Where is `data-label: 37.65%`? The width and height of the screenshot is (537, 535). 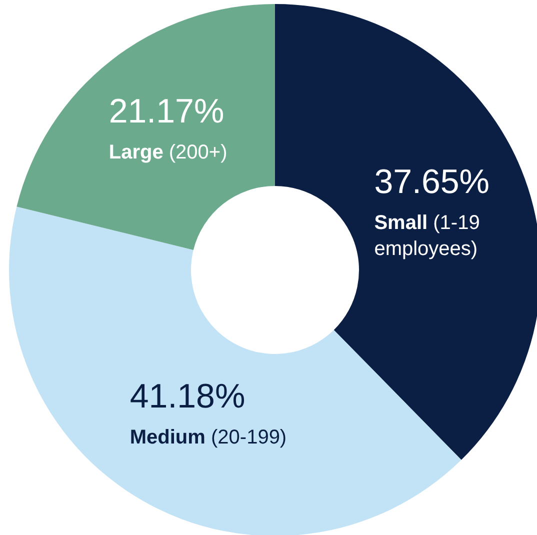 data-label: 37.65% is located at coordinates (432, 181).